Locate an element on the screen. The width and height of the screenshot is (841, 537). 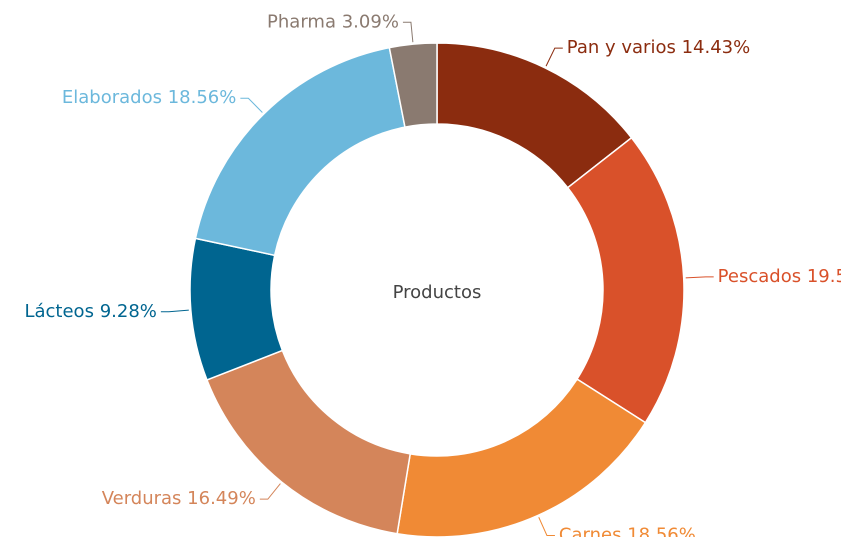
slice-name: Pescados is located at coordinates (759, 276).